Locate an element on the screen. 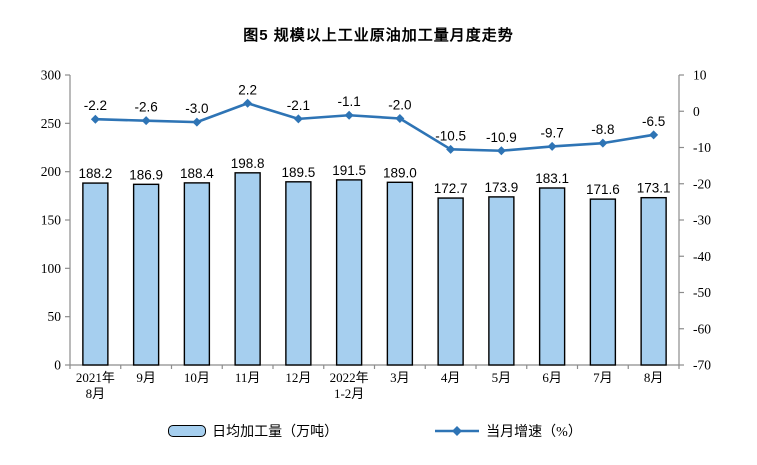 Image resolution: width=757 pixels, height=465 pixels. bar-value-label: 191.5 is located at coordinates (349, 170).